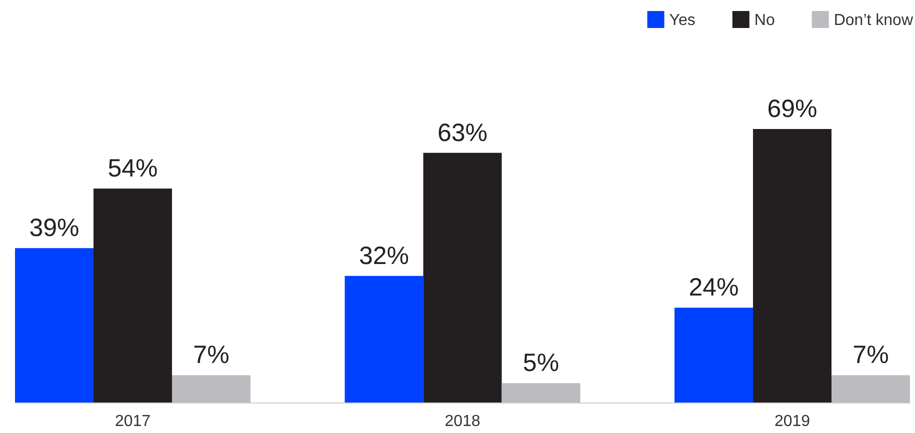 This screenshot has height=433, width=915. I want to click on data-label: 69%, so click(792, 109).